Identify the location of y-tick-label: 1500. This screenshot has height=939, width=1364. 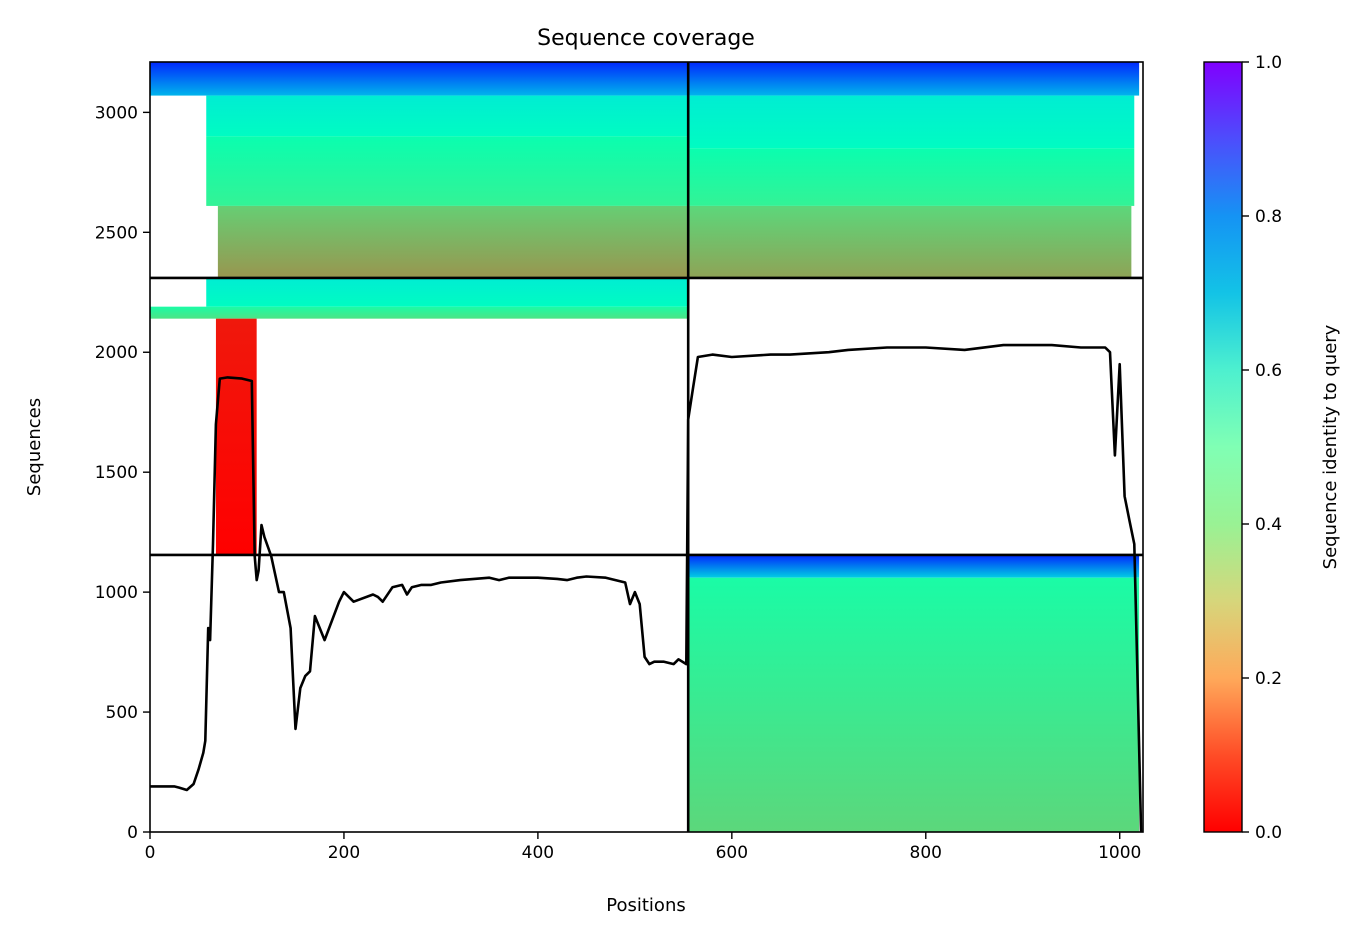
(116, 473).